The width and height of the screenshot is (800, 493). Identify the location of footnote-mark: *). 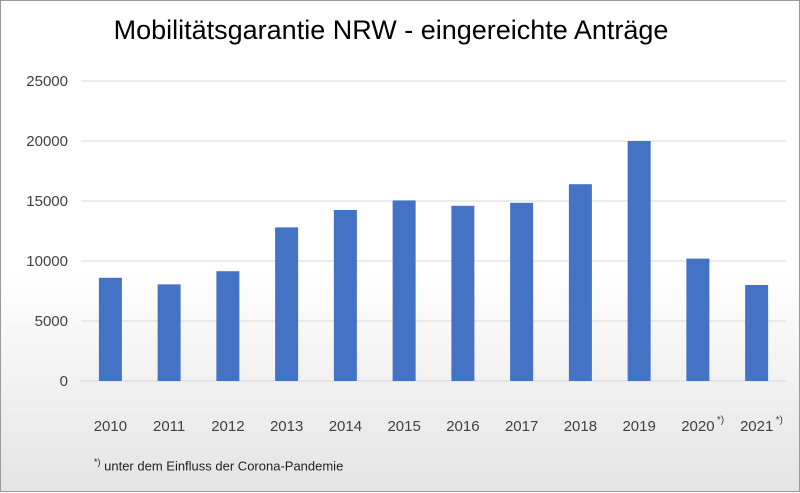
(97, 462).